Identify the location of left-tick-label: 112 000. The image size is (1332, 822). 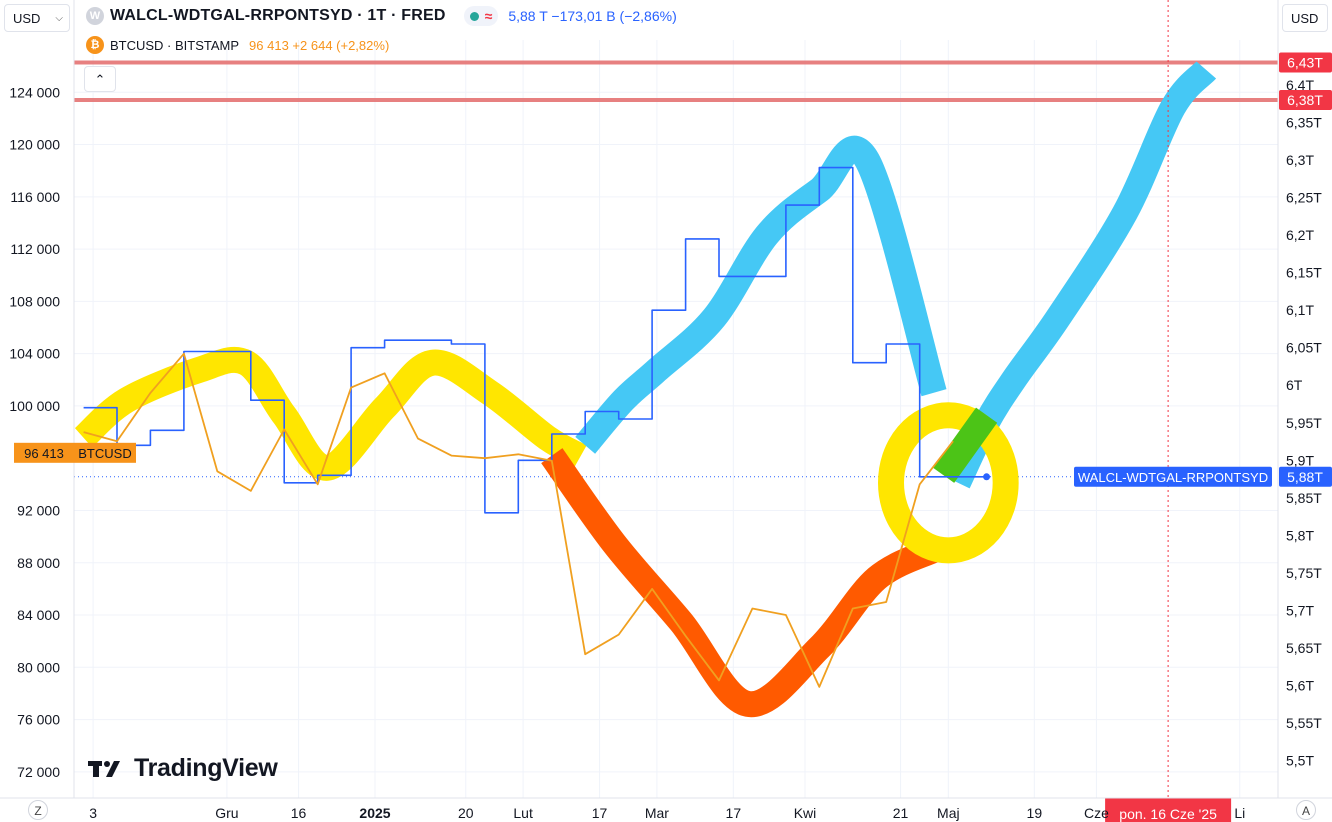
(35, 249).